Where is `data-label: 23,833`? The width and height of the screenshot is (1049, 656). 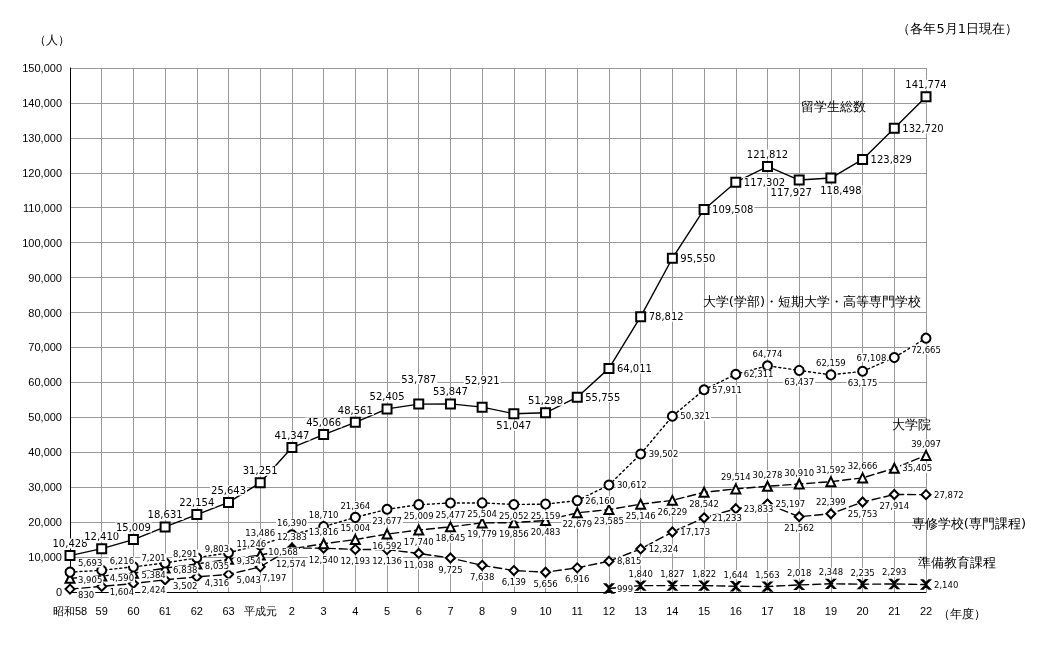 data-label: 23,833 is located at coordinates (758, 508).